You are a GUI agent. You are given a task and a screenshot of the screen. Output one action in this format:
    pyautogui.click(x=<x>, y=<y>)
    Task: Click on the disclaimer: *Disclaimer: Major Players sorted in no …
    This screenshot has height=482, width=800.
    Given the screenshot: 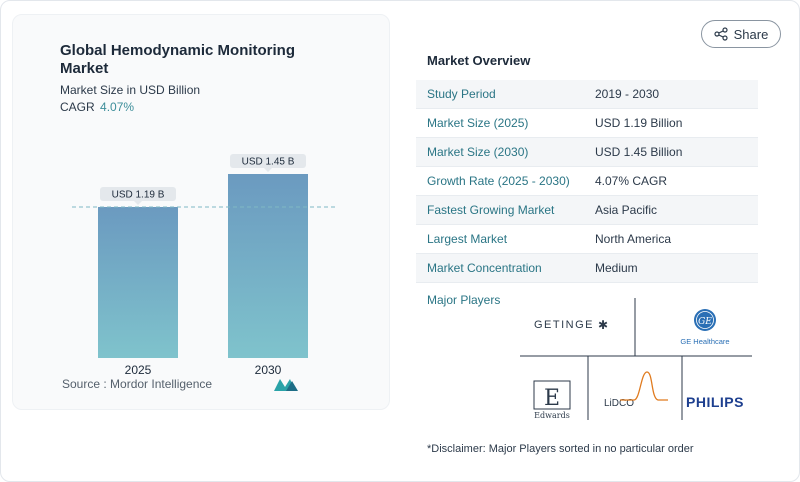 What is the action you would take?
    pyautogui.click(x=560, y=449)
    